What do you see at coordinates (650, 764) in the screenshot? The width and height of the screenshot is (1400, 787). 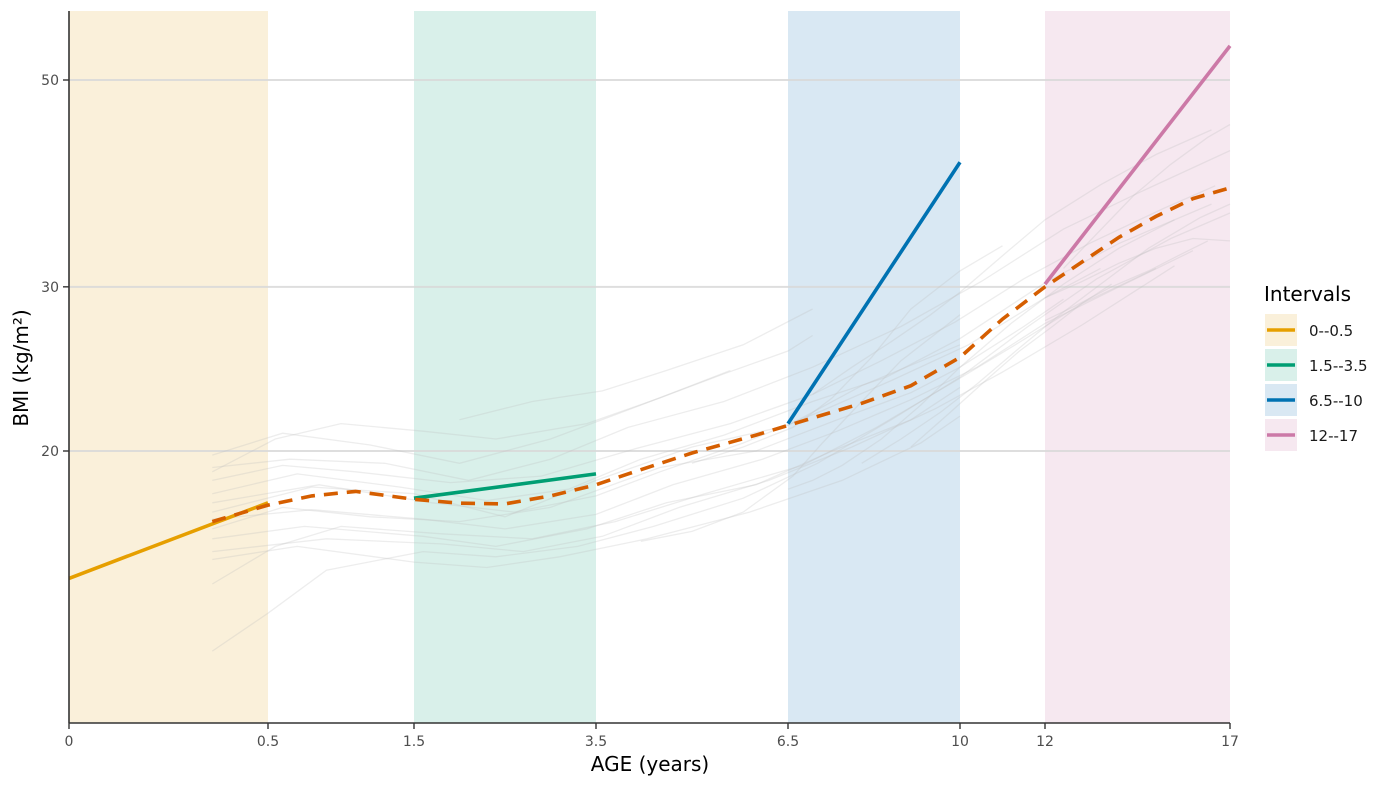 I see `x-axis-title: AGE (years)` at bounding box center [650, 764].